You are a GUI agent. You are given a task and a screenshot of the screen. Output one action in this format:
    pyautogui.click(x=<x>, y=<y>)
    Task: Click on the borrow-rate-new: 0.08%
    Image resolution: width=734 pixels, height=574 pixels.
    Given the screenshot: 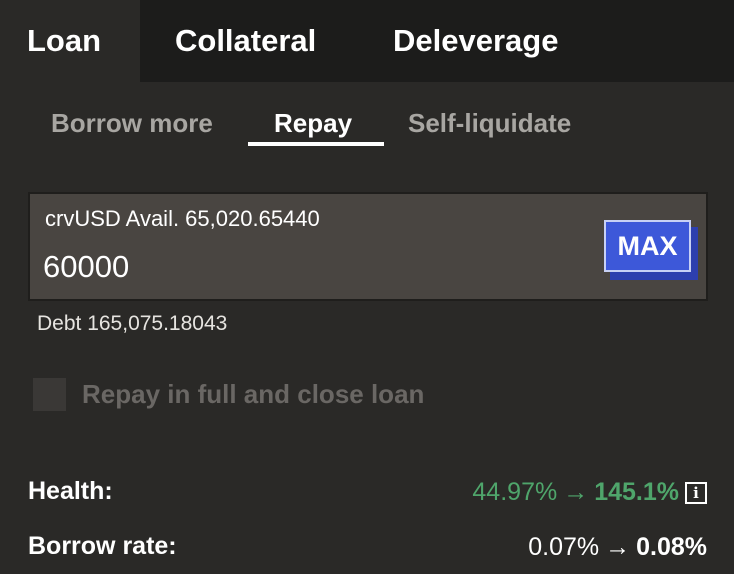 What is the action you would take?
    pyautogui.click(x=671, y=547)
    